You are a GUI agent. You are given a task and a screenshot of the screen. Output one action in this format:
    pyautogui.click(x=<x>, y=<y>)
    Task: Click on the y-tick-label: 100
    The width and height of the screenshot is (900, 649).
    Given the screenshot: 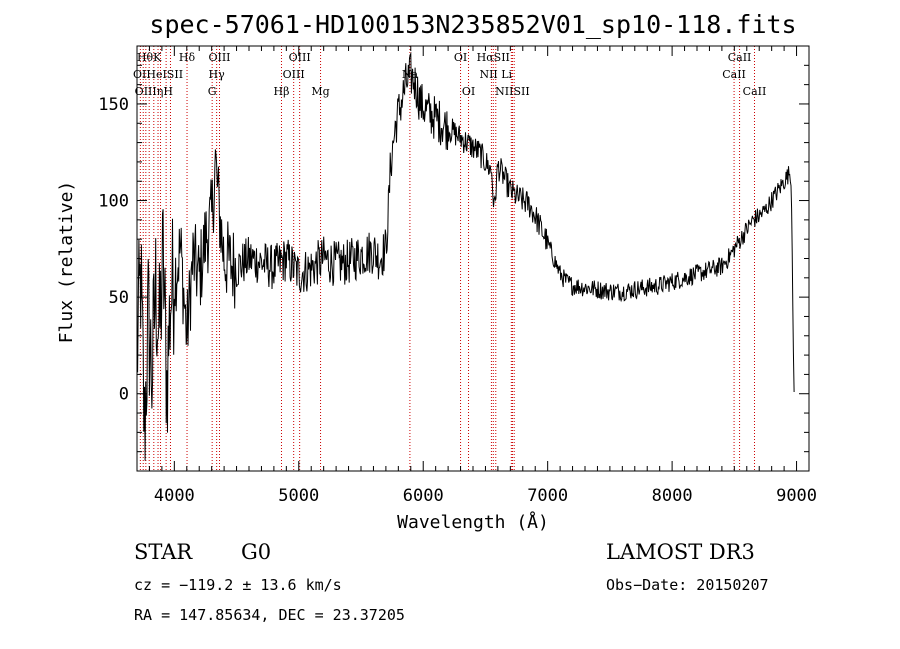 What is the action you would take?
    pyautogui.click(x=113, y=202)
    